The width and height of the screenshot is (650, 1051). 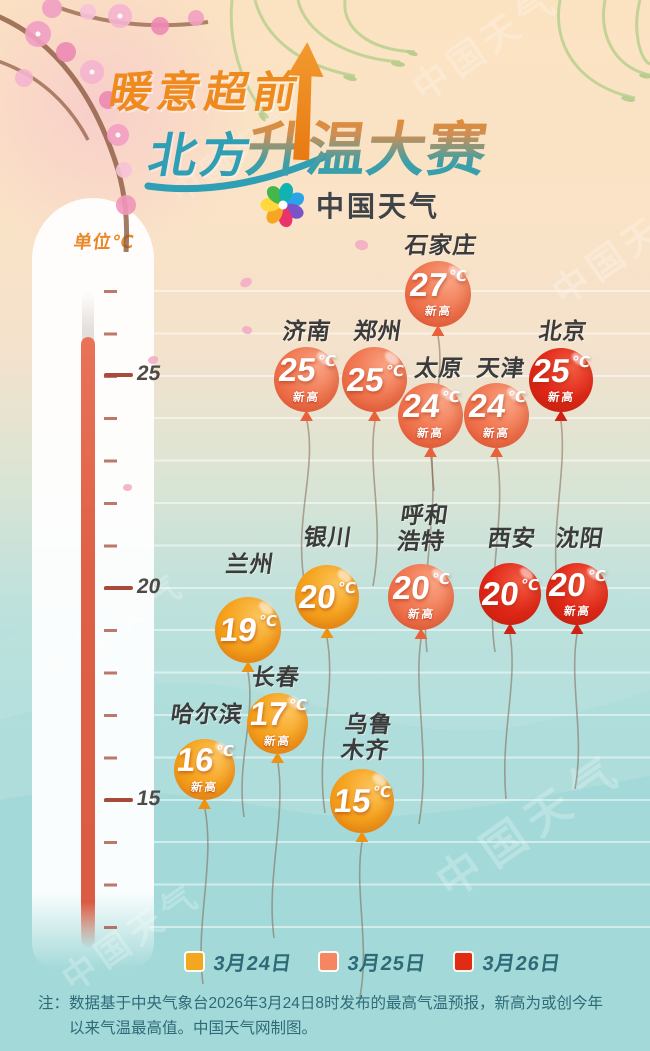 I want to click on balloon-hohhot: 20 ℃ 新高, so click(x=421, y=696).